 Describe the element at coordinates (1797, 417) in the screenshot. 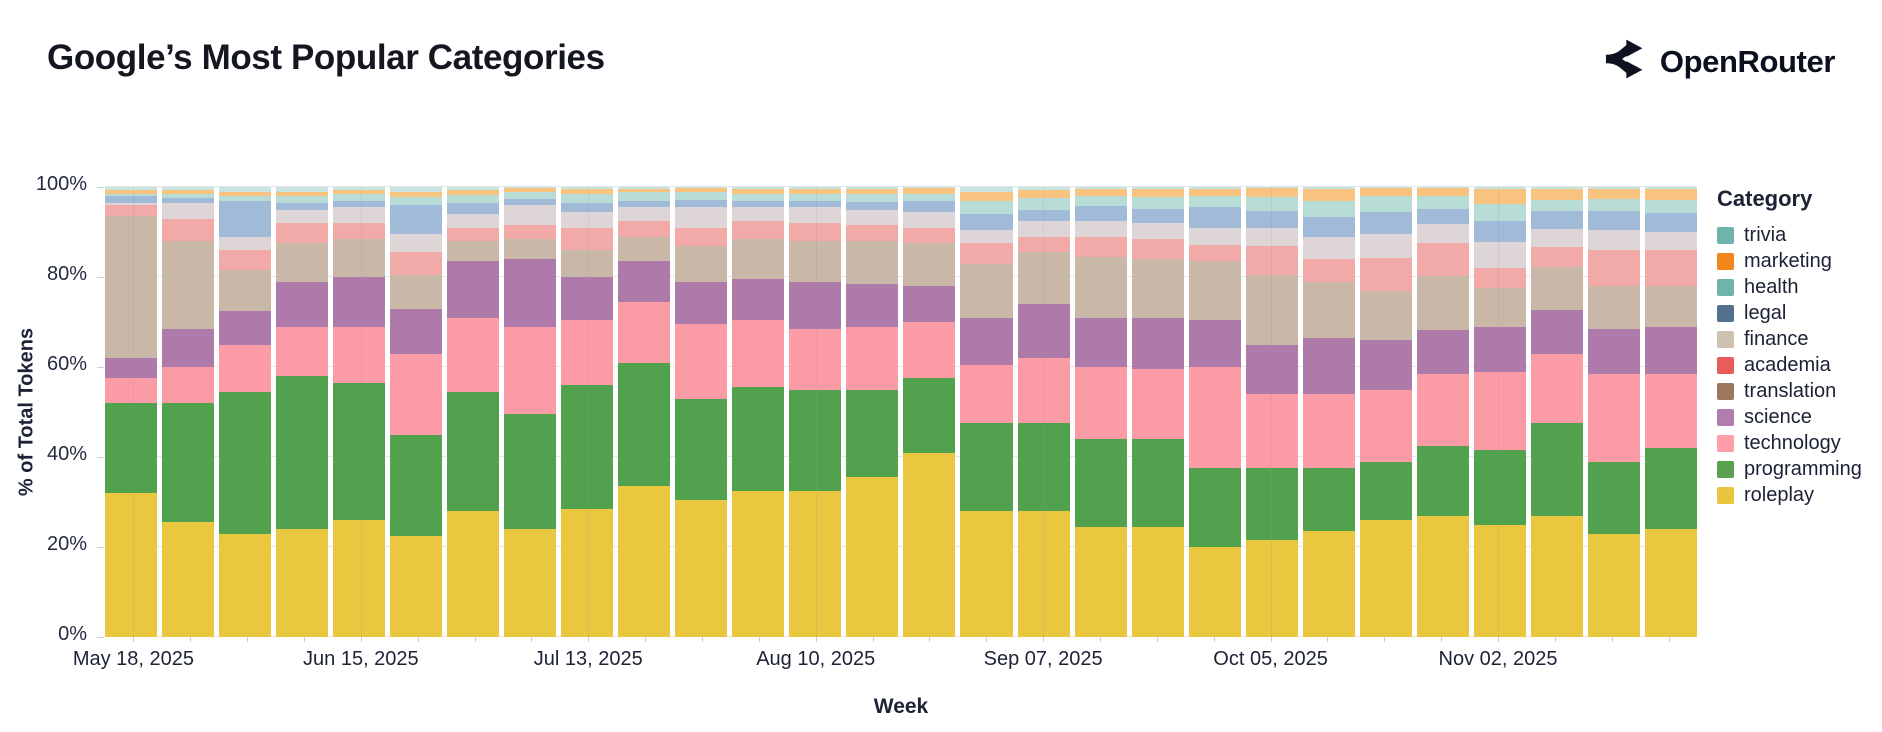

I see `legend-item-science: science` at that location.